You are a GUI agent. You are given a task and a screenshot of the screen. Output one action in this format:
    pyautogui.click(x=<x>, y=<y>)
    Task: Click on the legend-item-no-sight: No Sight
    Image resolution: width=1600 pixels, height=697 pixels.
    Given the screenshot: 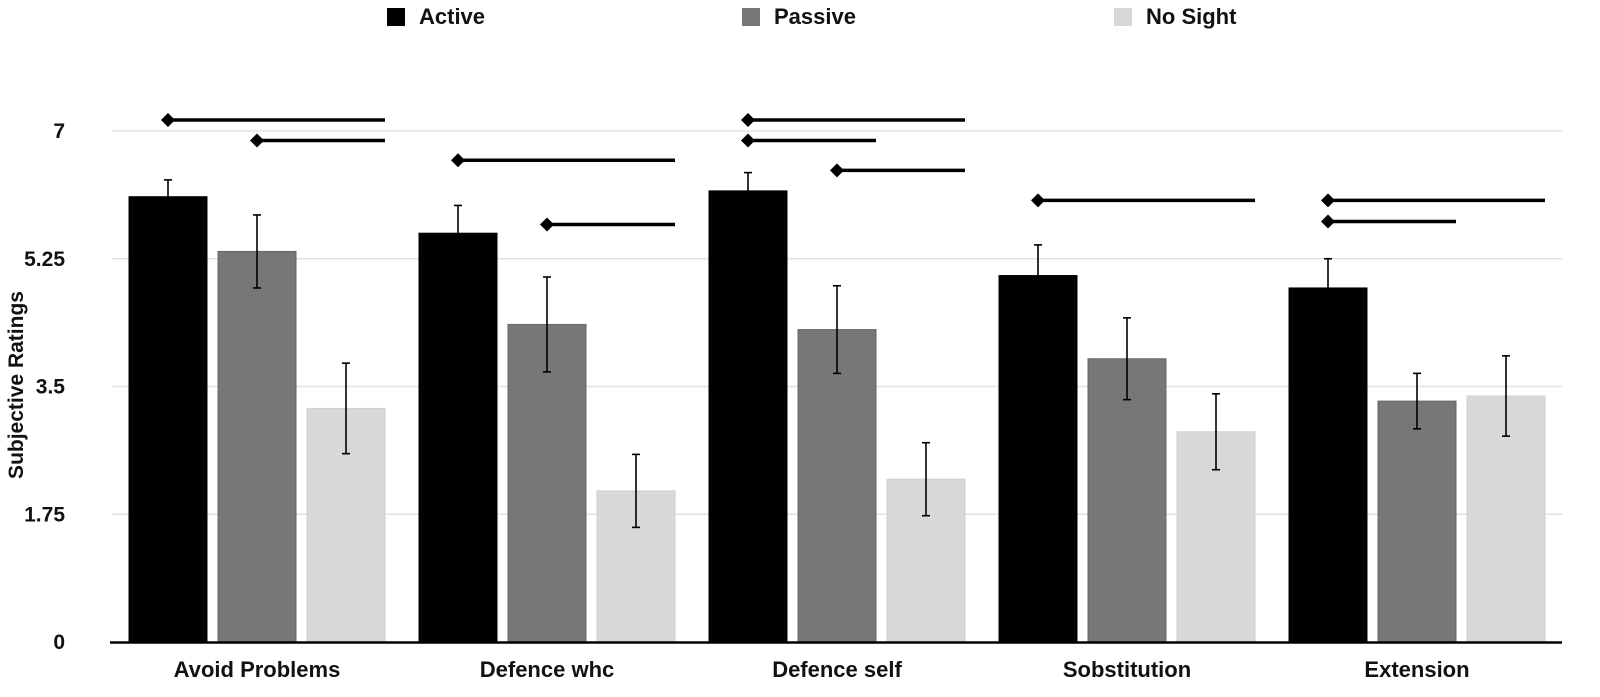 What is the action you would take?
    pyautogui.click(x=1175, y=17)
    